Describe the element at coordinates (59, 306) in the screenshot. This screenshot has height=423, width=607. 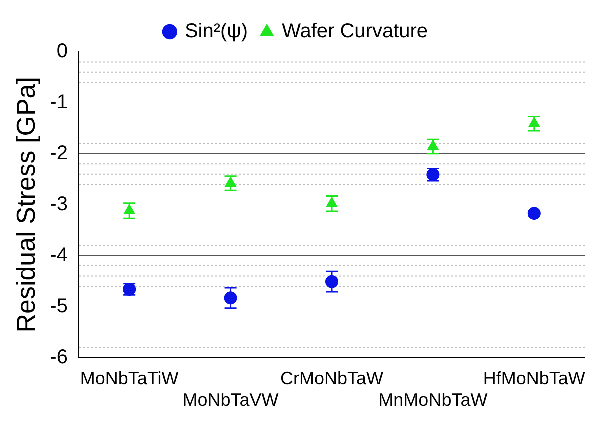
I see `y-tick-label: -5` at that location.